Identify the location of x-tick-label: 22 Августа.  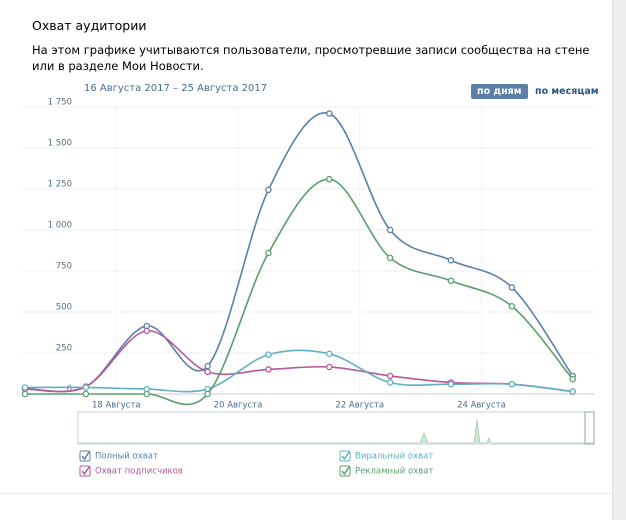
(359, 406).